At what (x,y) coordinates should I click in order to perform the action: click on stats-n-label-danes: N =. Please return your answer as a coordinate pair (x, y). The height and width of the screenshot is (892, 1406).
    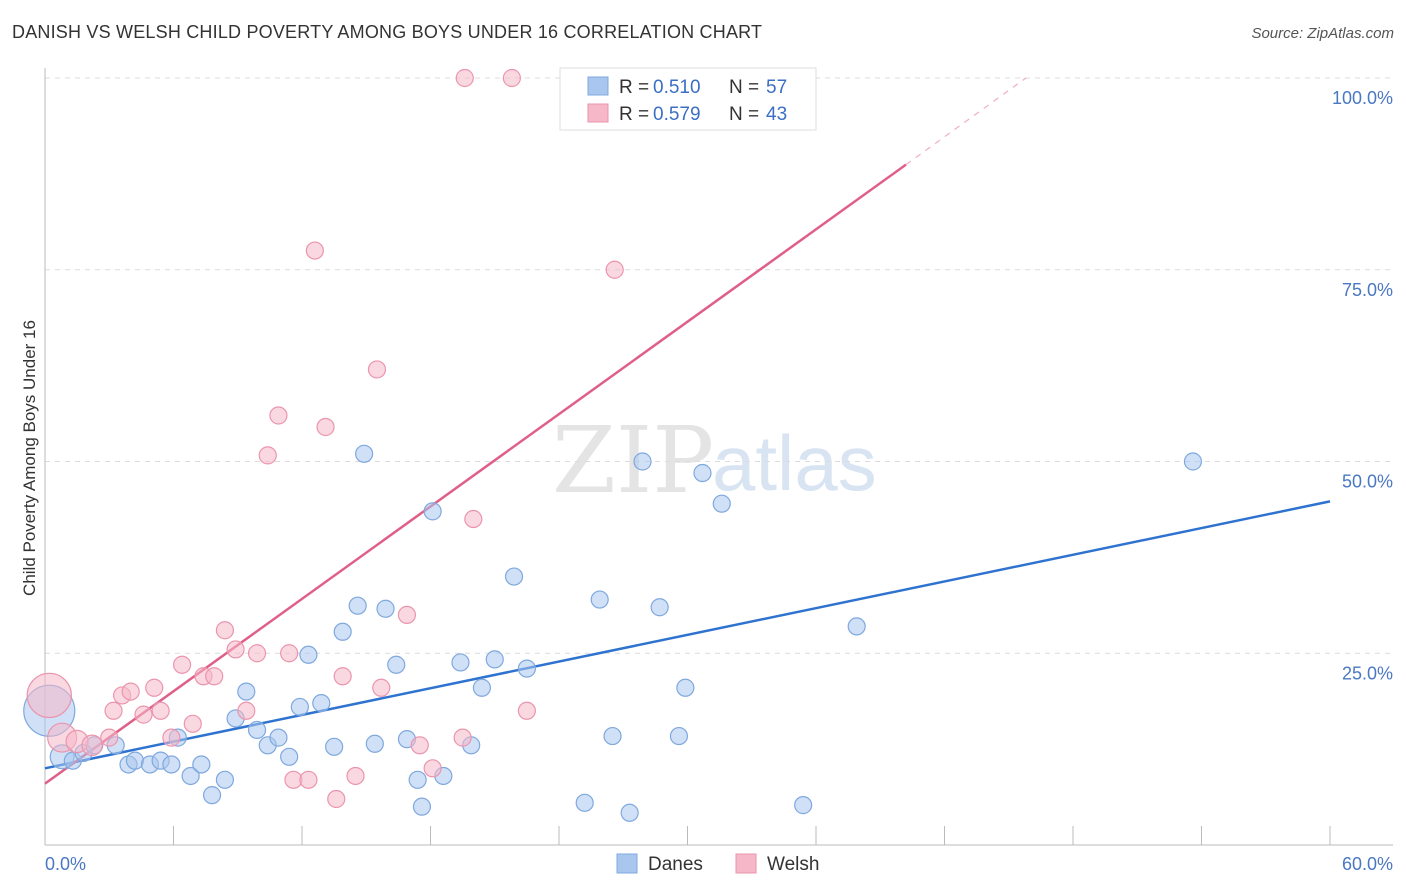
    Looking at the image, I should click on (744, 87).